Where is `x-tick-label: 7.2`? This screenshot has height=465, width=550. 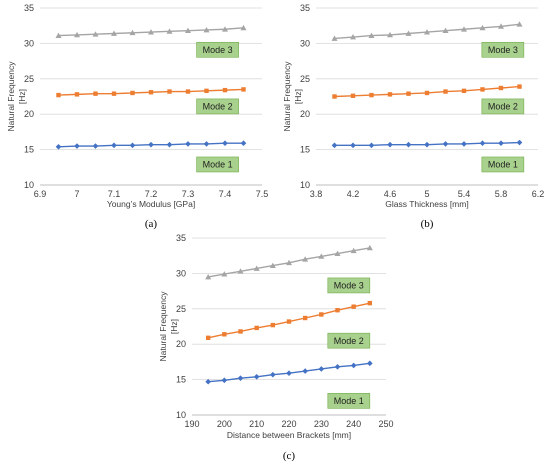 x-tick-label: 7.2 is located at coordinates (151, 194).